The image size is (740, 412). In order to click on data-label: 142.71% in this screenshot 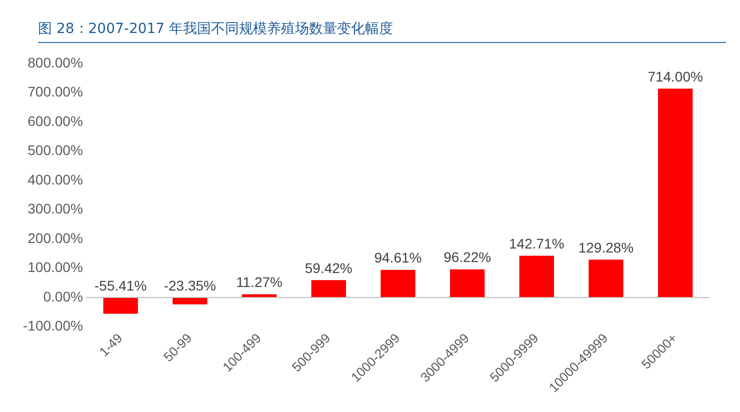, I will do `click(536, 244)`.